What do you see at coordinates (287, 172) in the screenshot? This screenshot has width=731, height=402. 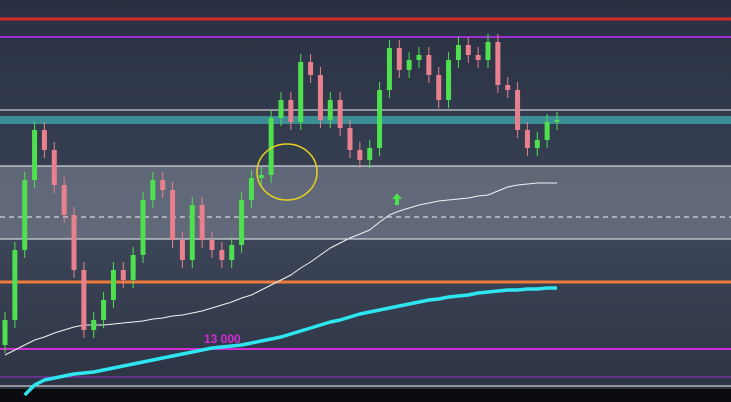 I see `highlight-circle` at bounding box center [287, 172].